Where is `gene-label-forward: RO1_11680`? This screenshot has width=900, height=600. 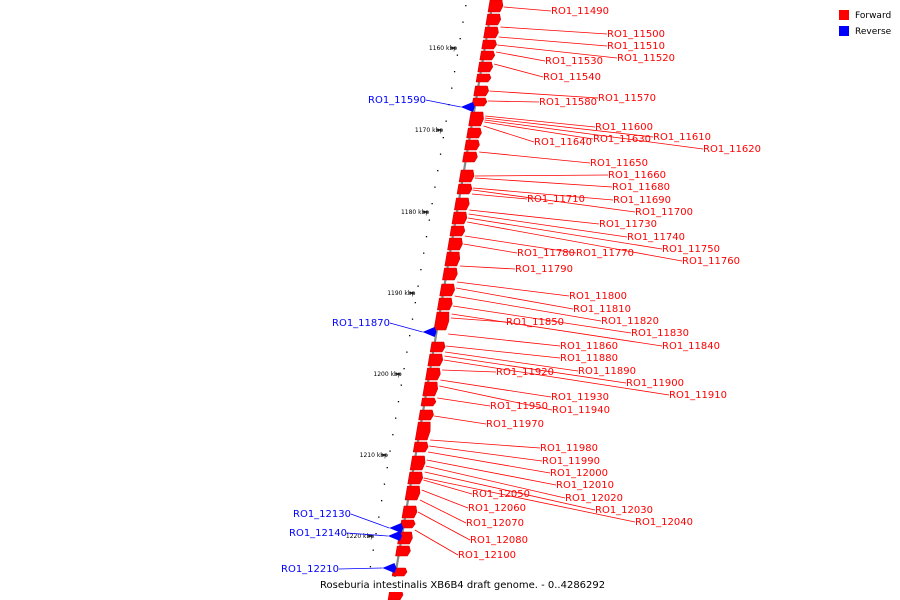
gene-label-forward: RO1_11680 is located at coordinates (641, 187).